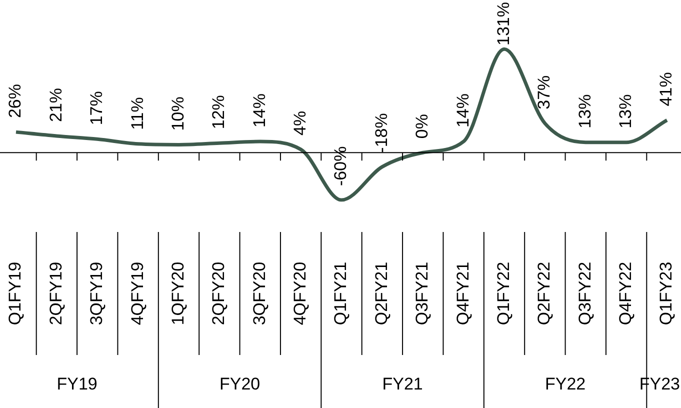 This screenshot has height=408, width=681. What do you see at coordinates (218, 112) in the screenshot?
I see `data-label: 12%` at bounding box center [218, 112].